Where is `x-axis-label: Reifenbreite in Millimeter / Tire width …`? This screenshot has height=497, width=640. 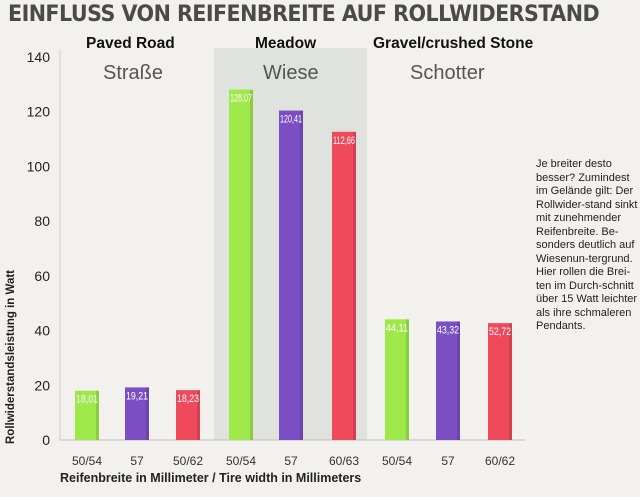 x-axis-label: Reifenbreite in Millimeter / Tire width … is located at coordinates (211, 478).